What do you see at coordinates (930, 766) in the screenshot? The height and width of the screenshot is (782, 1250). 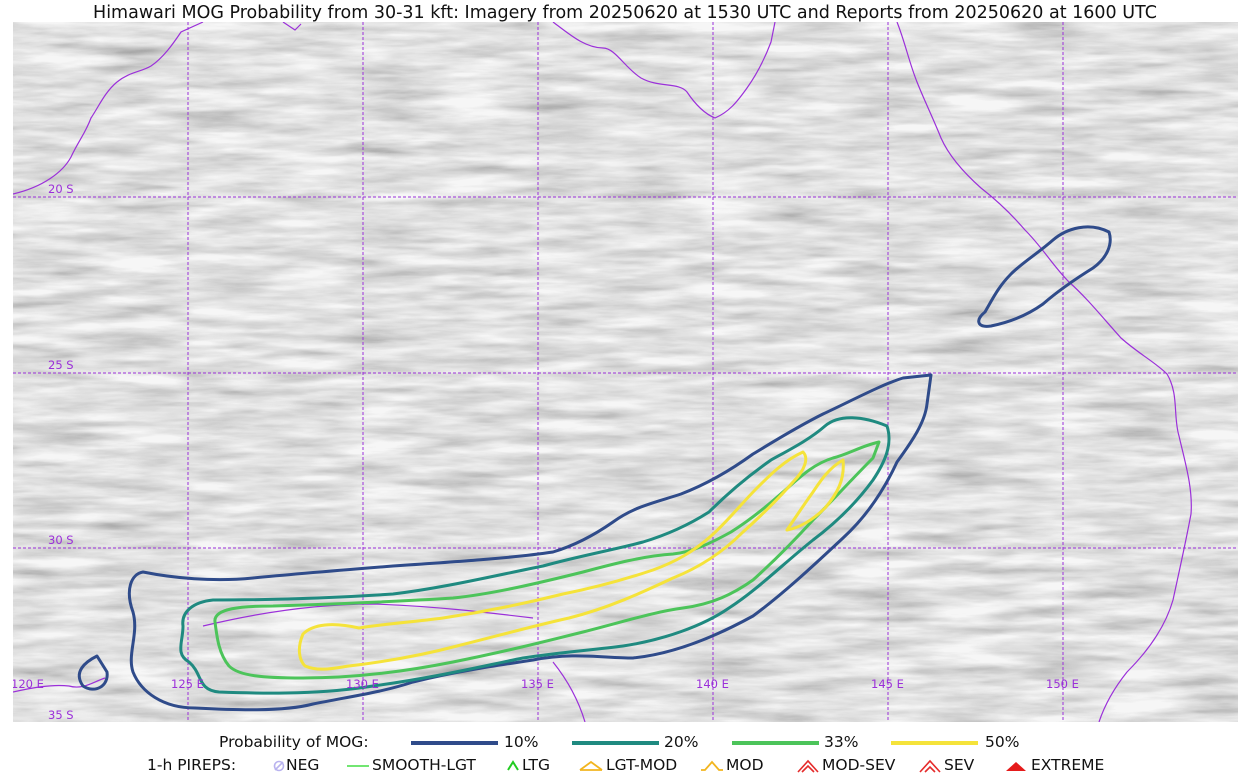 I see `sev-icon` at bounding box center [930, 766].